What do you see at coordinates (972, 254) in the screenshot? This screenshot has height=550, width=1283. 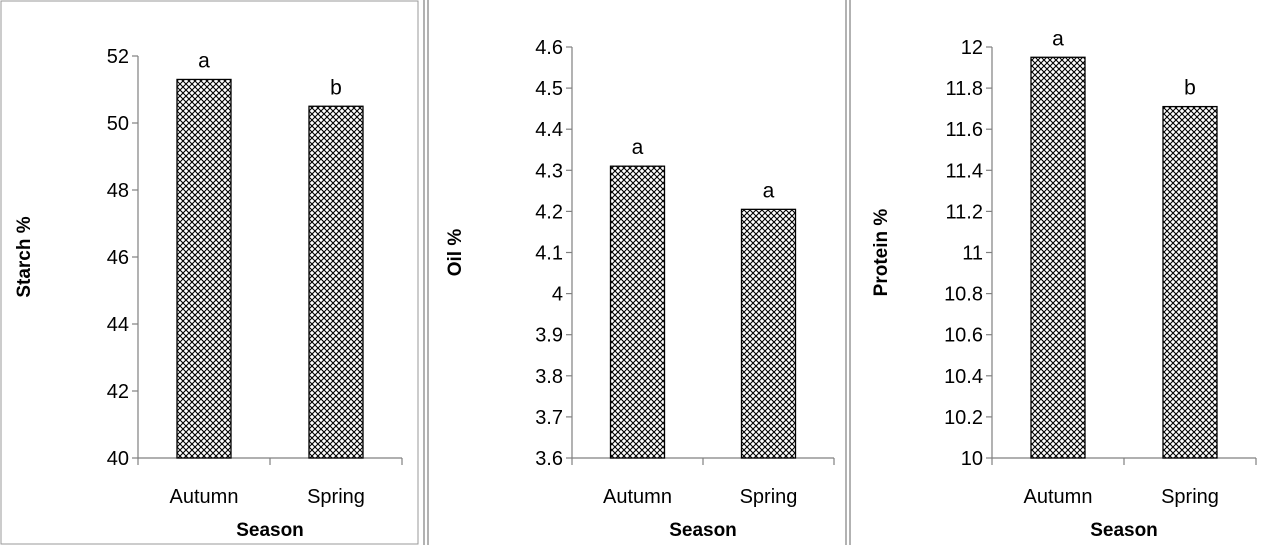 I see `y-tick-label: 11` at bounding box center [972, 254].